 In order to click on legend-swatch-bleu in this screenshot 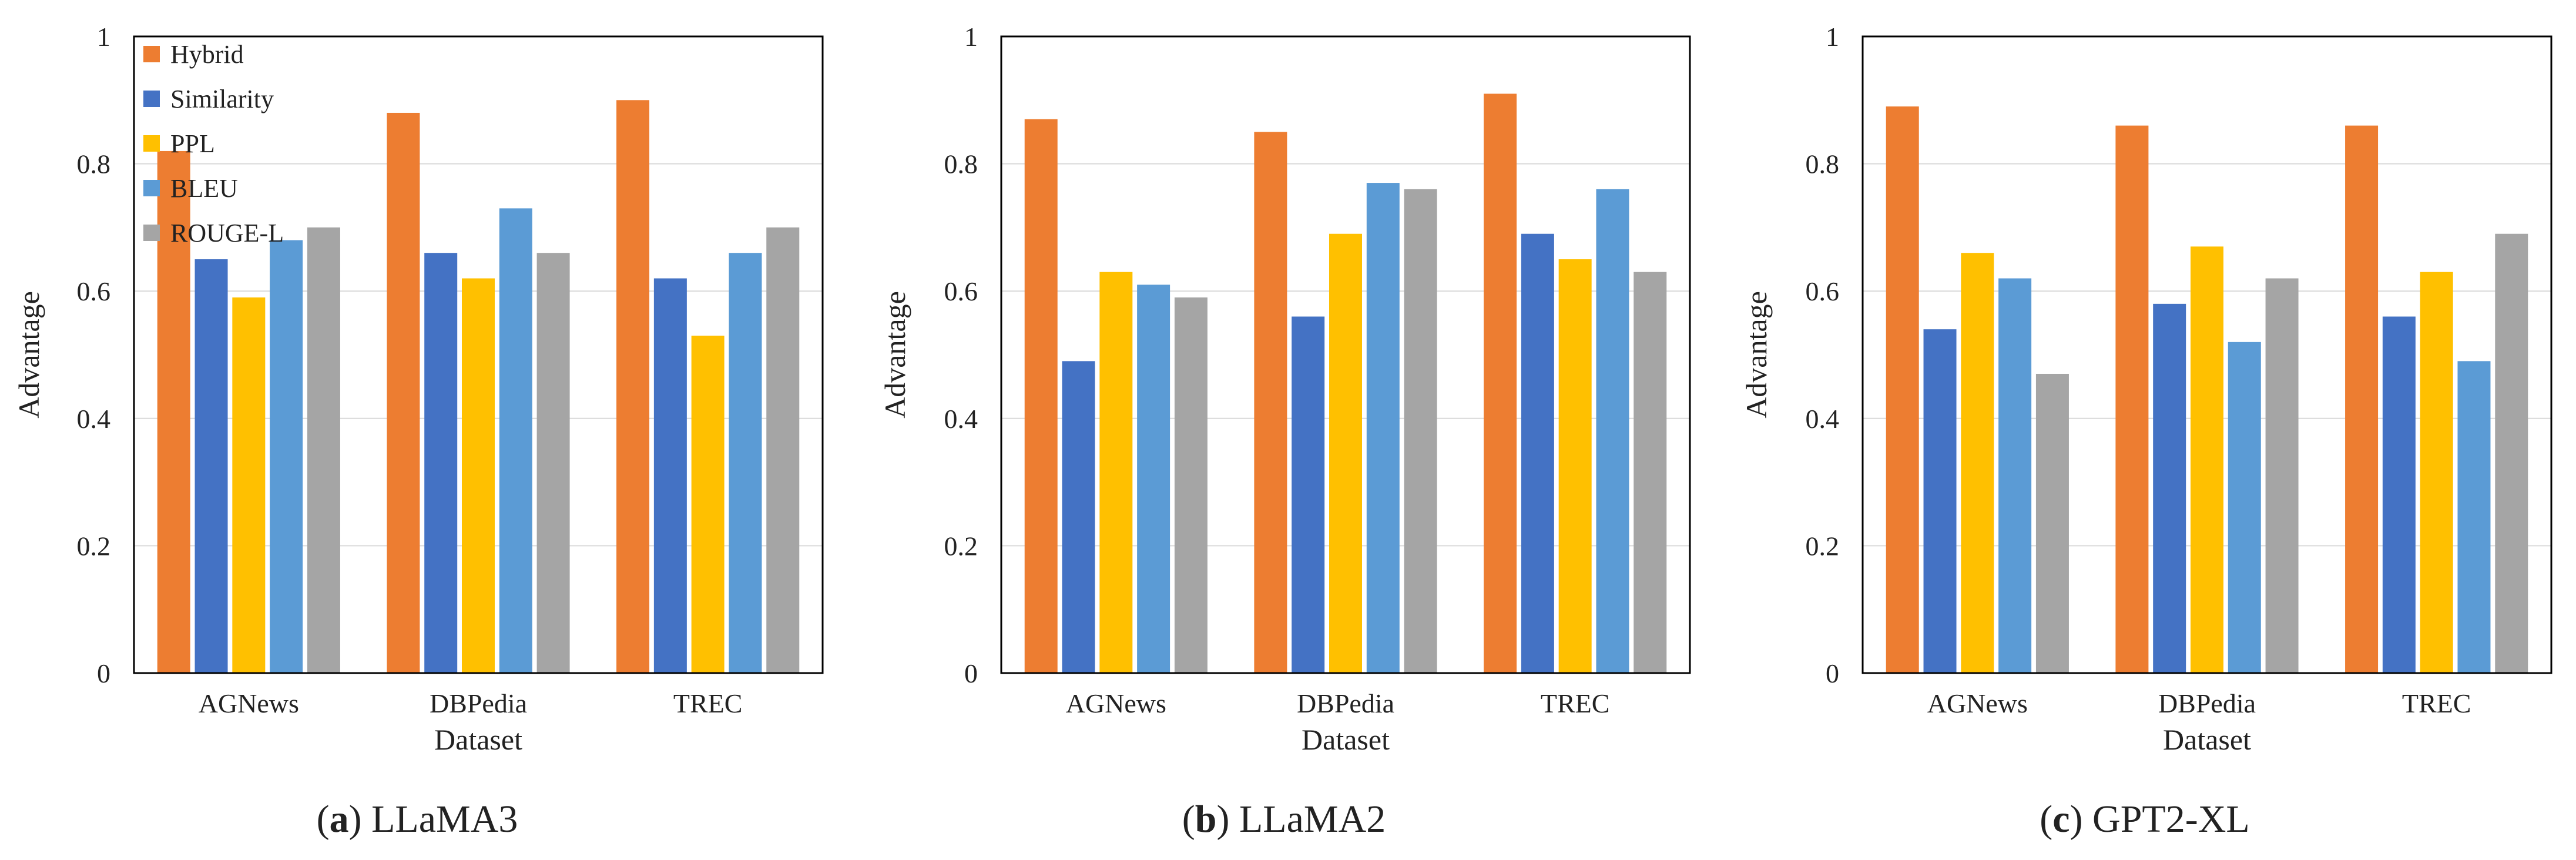, I will do `click(152, 188)`.